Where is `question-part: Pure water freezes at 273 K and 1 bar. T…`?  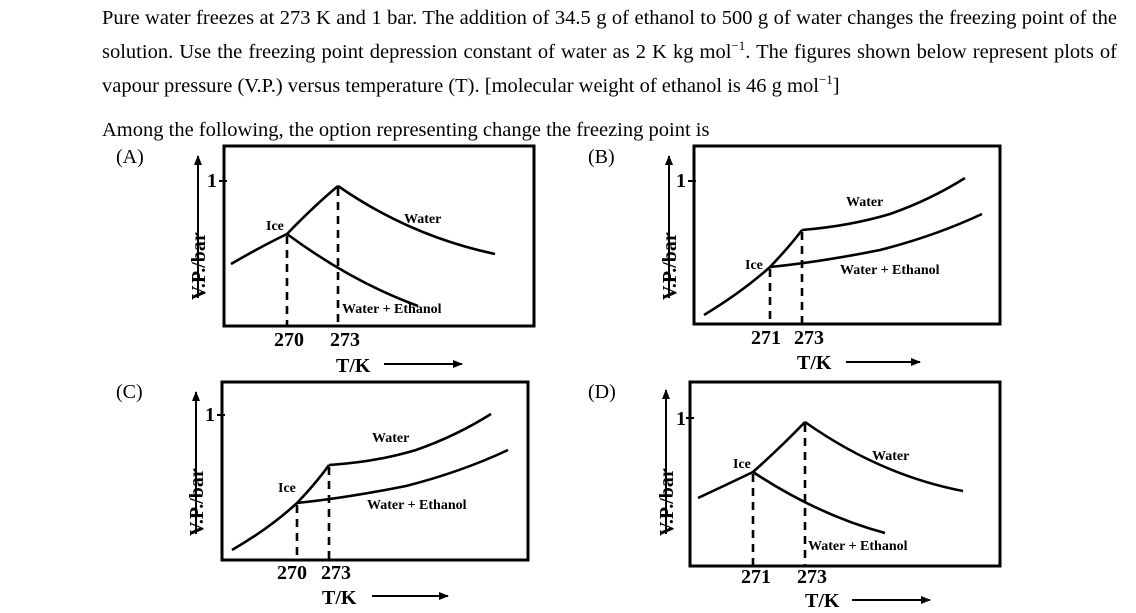
question-part: Pure water freezes at 273 K and 1 bar. T… is located at coordinates (609, 35).